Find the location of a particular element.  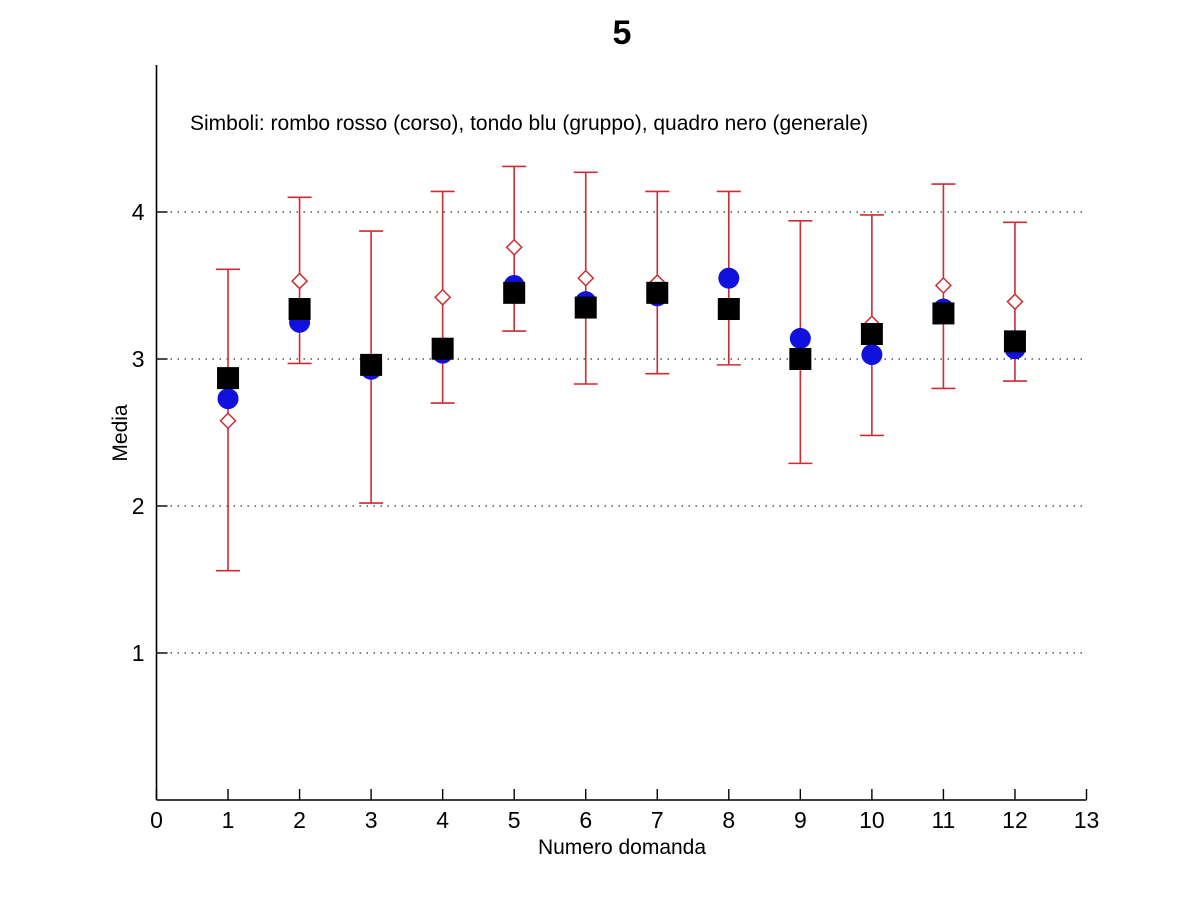

x-tick-label: 3 is located at coordinates (371, 820).